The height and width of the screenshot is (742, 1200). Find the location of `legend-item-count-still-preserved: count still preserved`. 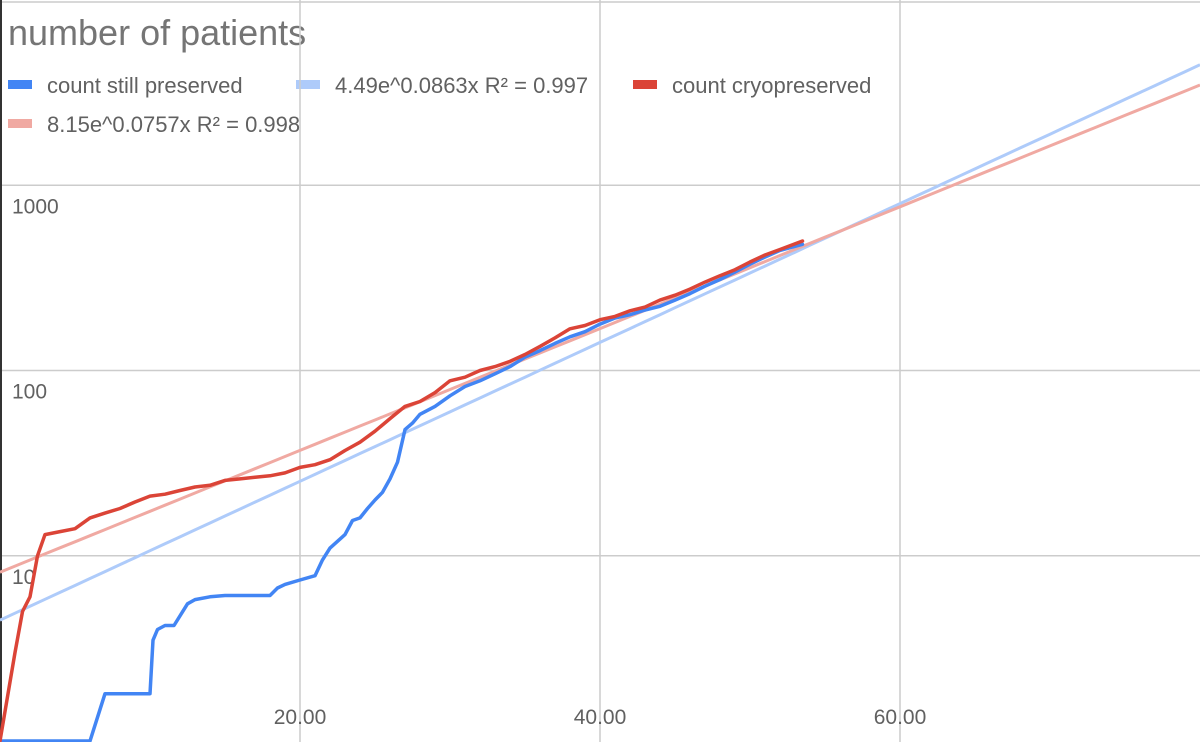

legend-item-count-still-preserved: count still preserved is located at coordinates (125, 85).